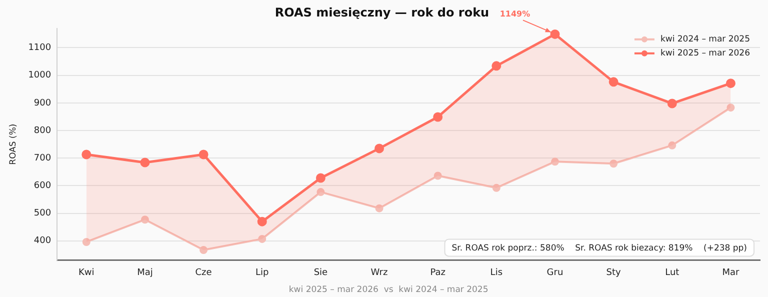  I want to click on legend-label: kwi 2025 – mar 2026, so click(705, 53).